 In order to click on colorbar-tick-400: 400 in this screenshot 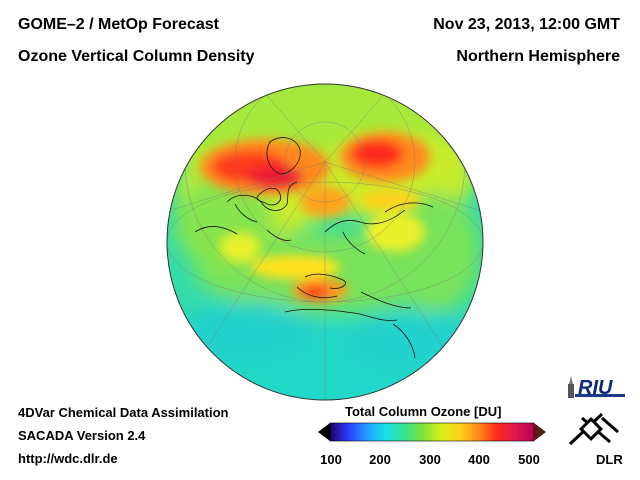, I will do `click(479, 459)`.